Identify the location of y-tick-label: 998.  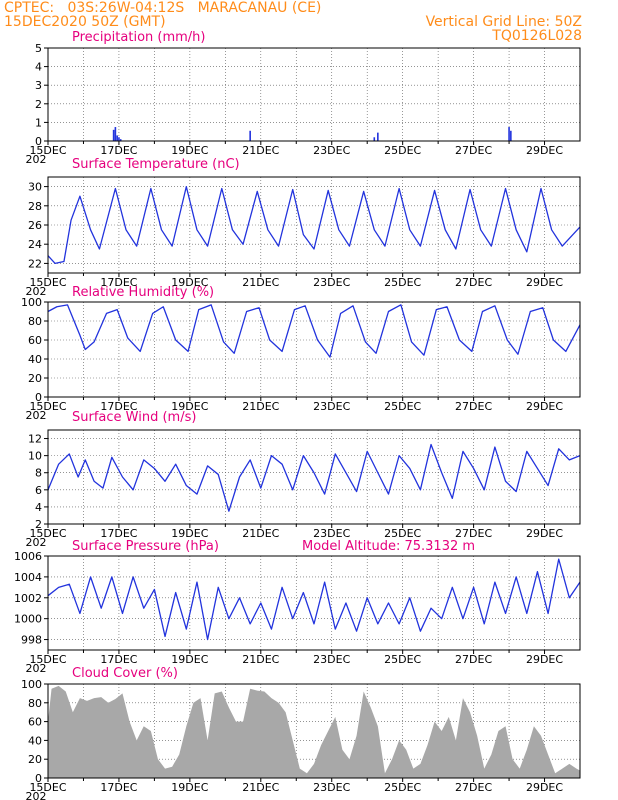
(31, 640).